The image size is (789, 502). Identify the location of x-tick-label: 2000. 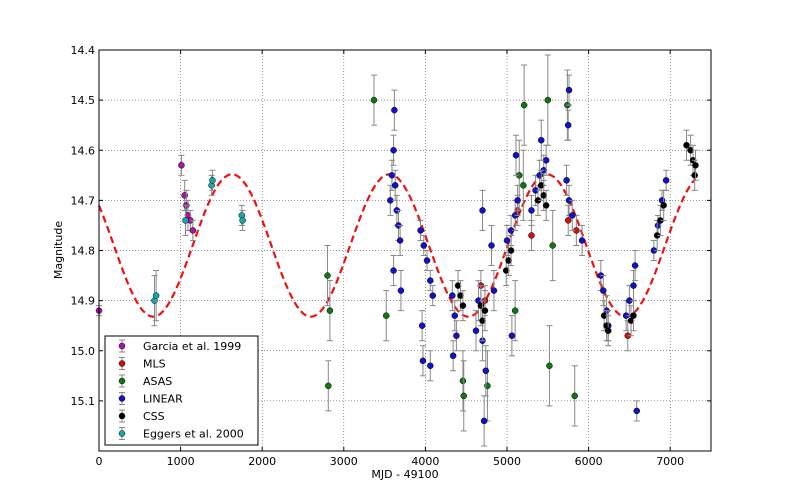
(262, 461).